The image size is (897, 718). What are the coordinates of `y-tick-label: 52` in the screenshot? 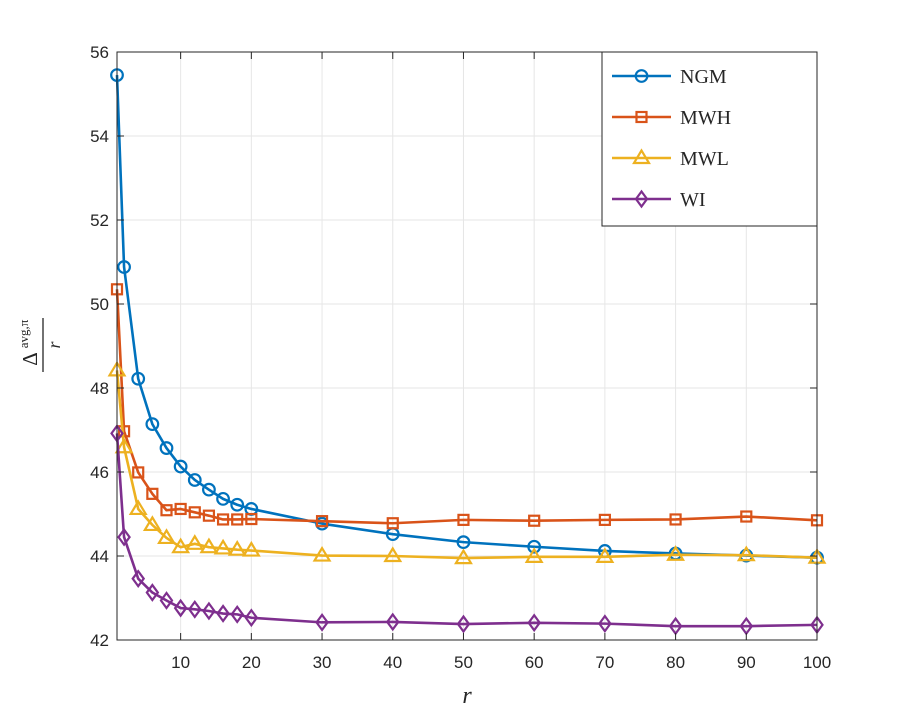 It's located at (99, 220).